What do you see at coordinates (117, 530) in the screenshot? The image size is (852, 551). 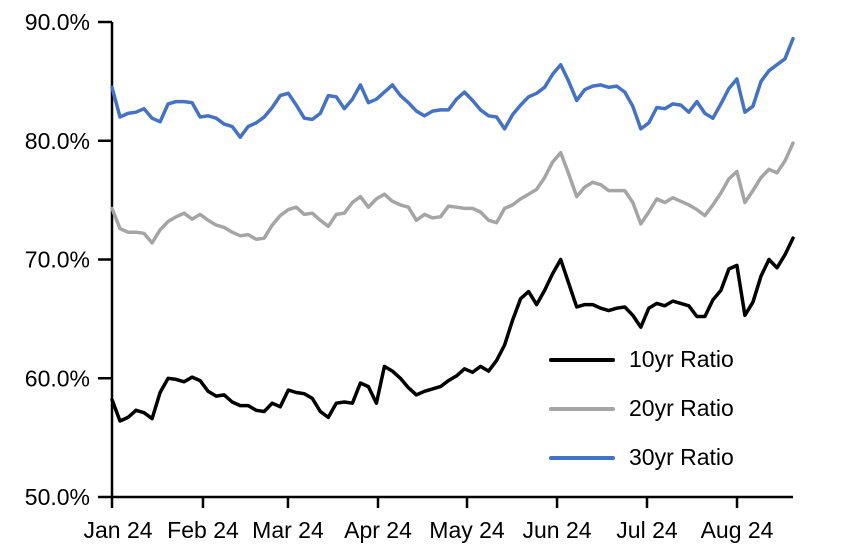 I see `x-axis-tick-label: Jan 24` at bounding box center [117, 530].